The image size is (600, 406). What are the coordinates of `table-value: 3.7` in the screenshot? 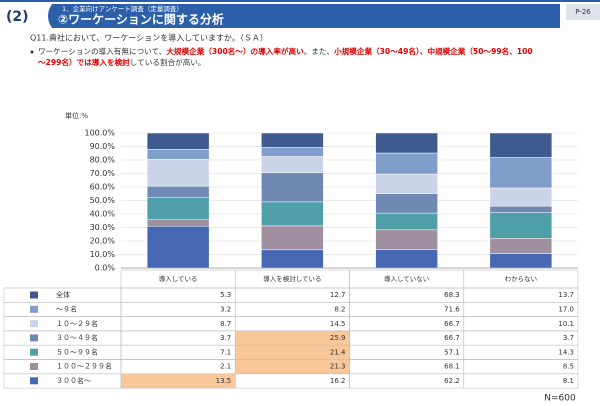 It's located at (225, 338).